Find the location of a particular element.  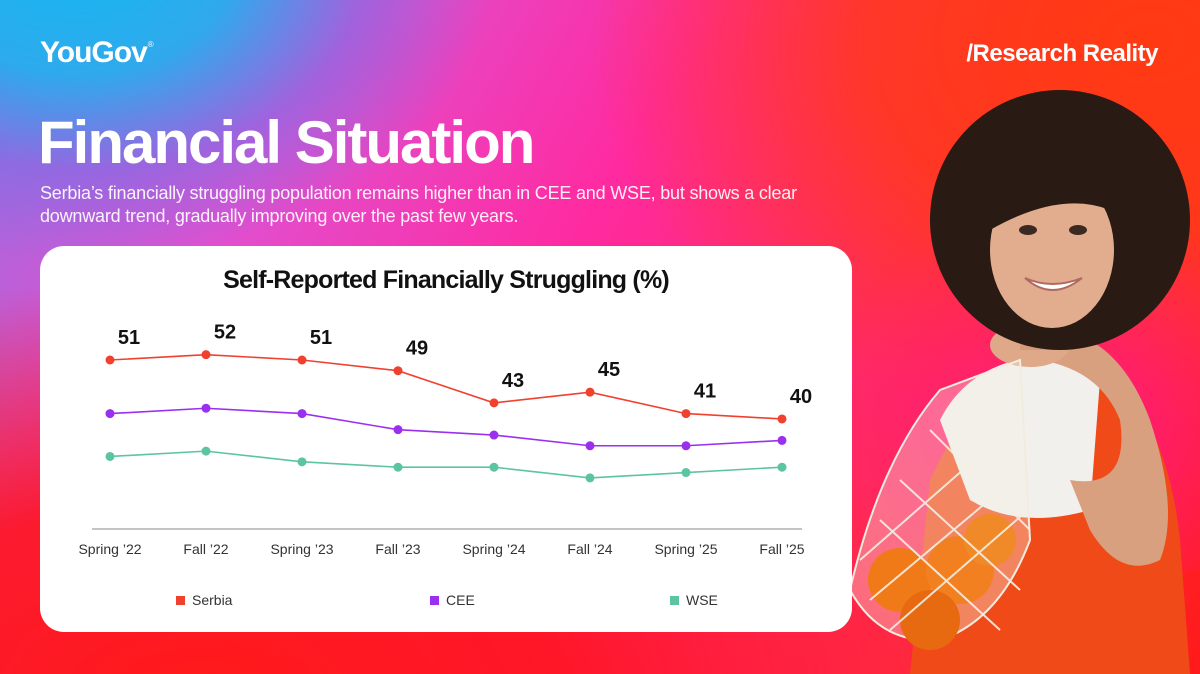

x-tick-label: Fall ’23 is located at coordinates (397, 549).